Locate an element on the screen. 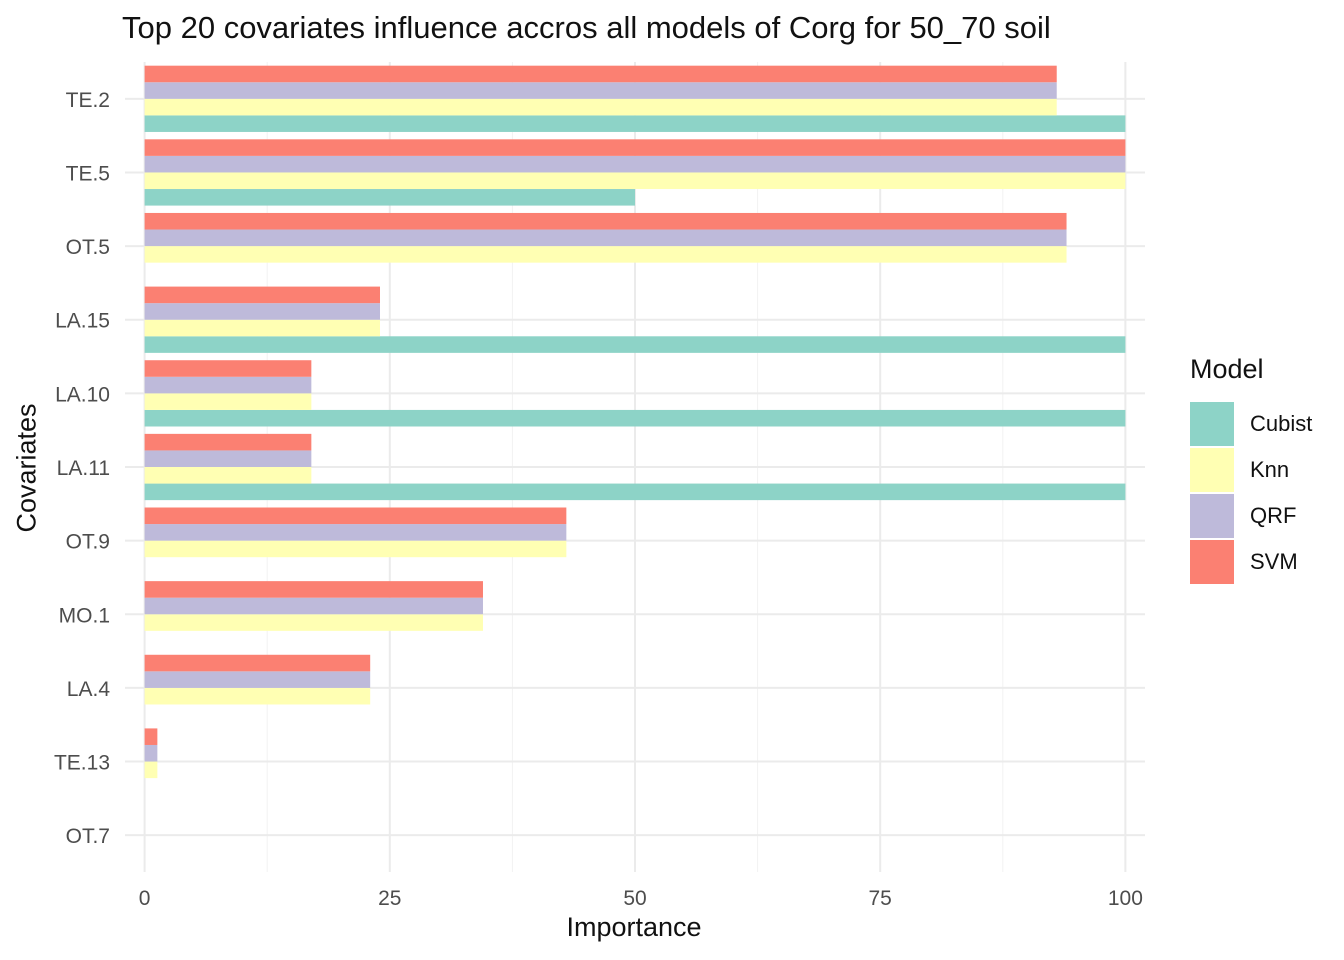  legend-item-svm: SVM is located at coordinates (1251, 562).